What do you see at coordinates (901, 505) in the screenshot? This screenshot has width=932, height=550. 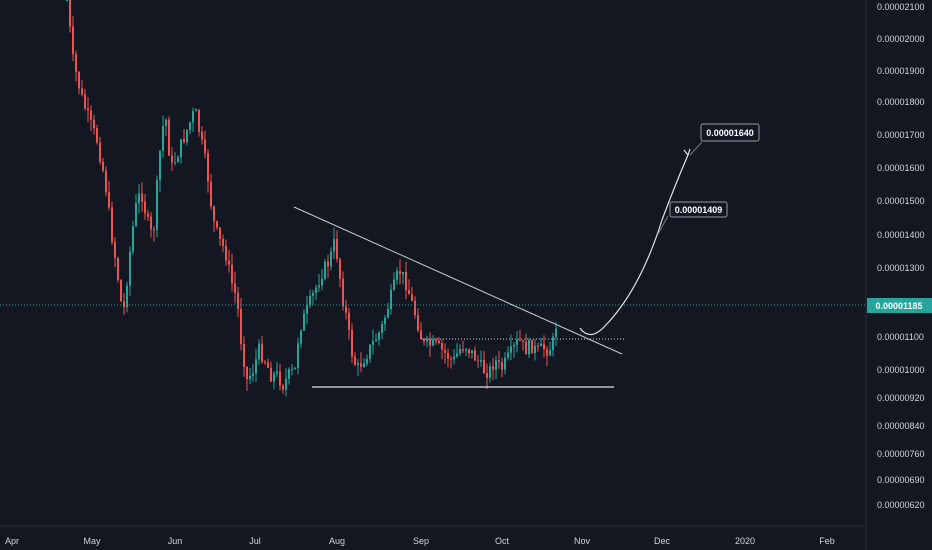 I see `y-tick-label: 0.00000620` at bounding box center [901, 505].